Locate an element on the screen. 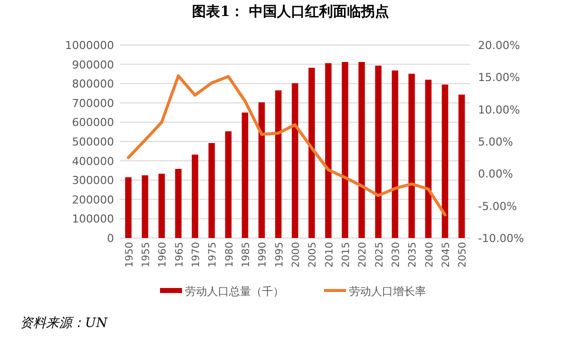 Image resolution: width=581 pixels, height=337 pixels. x-tick-label: 1975 is located at coordinates (213, 255).